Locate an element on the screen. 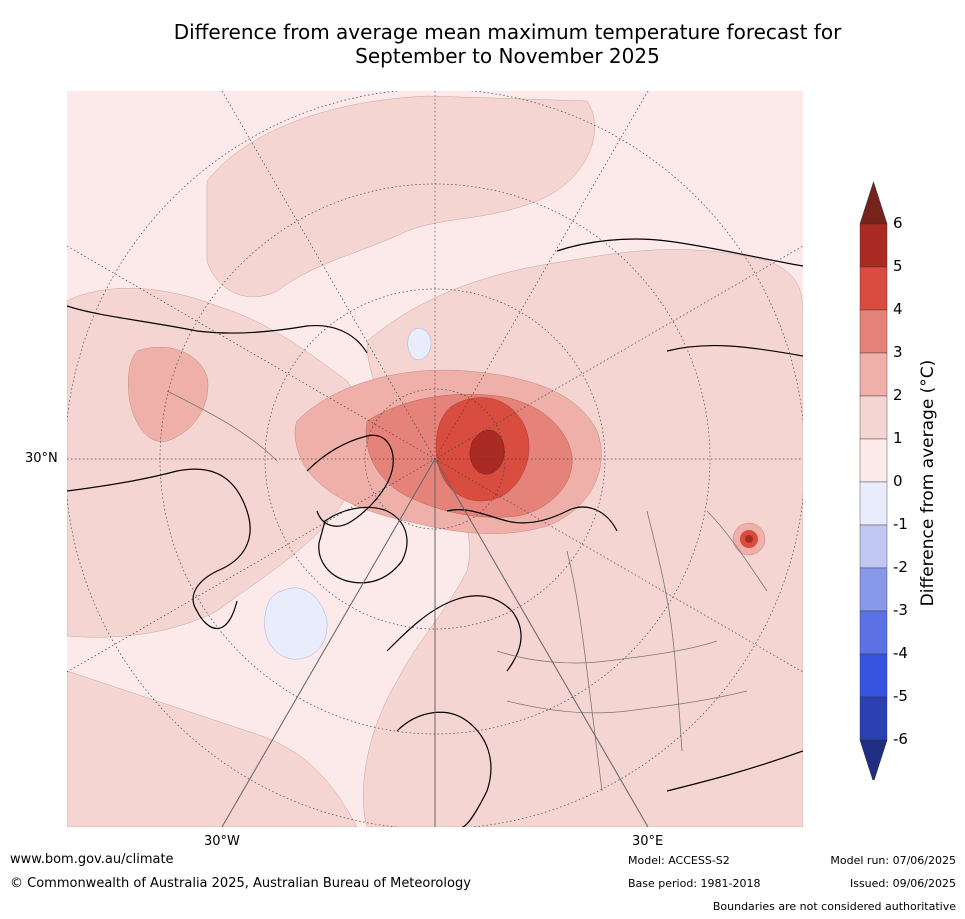 Image resolution: width=965 pixels, height=919 pixels. model-name: Model: ACCESS-S2 is located at coordinates (679, 860).